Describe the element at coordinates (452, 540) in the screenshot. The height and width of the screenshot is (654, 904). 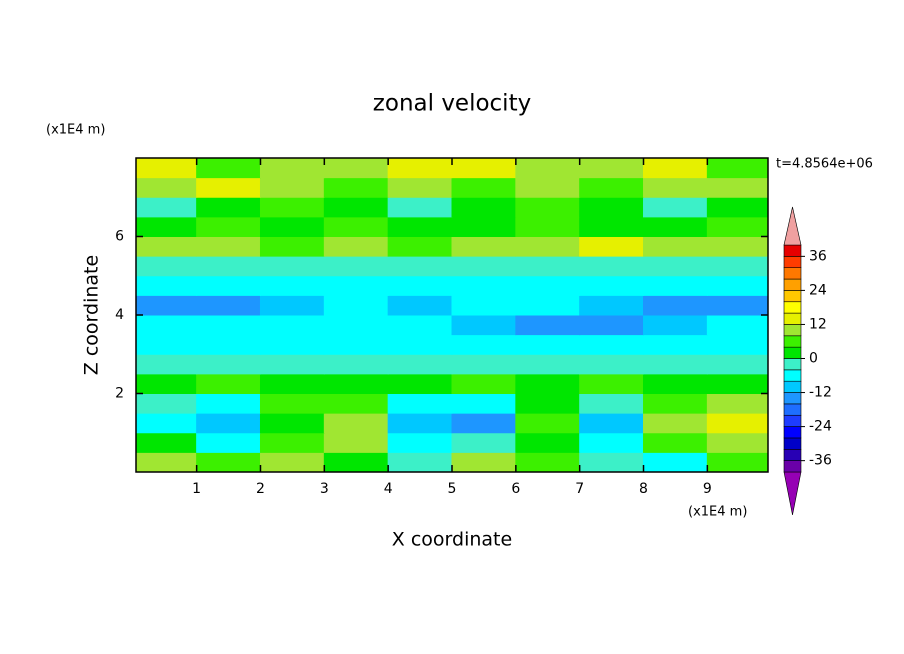
I see `x-axis-title: X coordinate` at that location.